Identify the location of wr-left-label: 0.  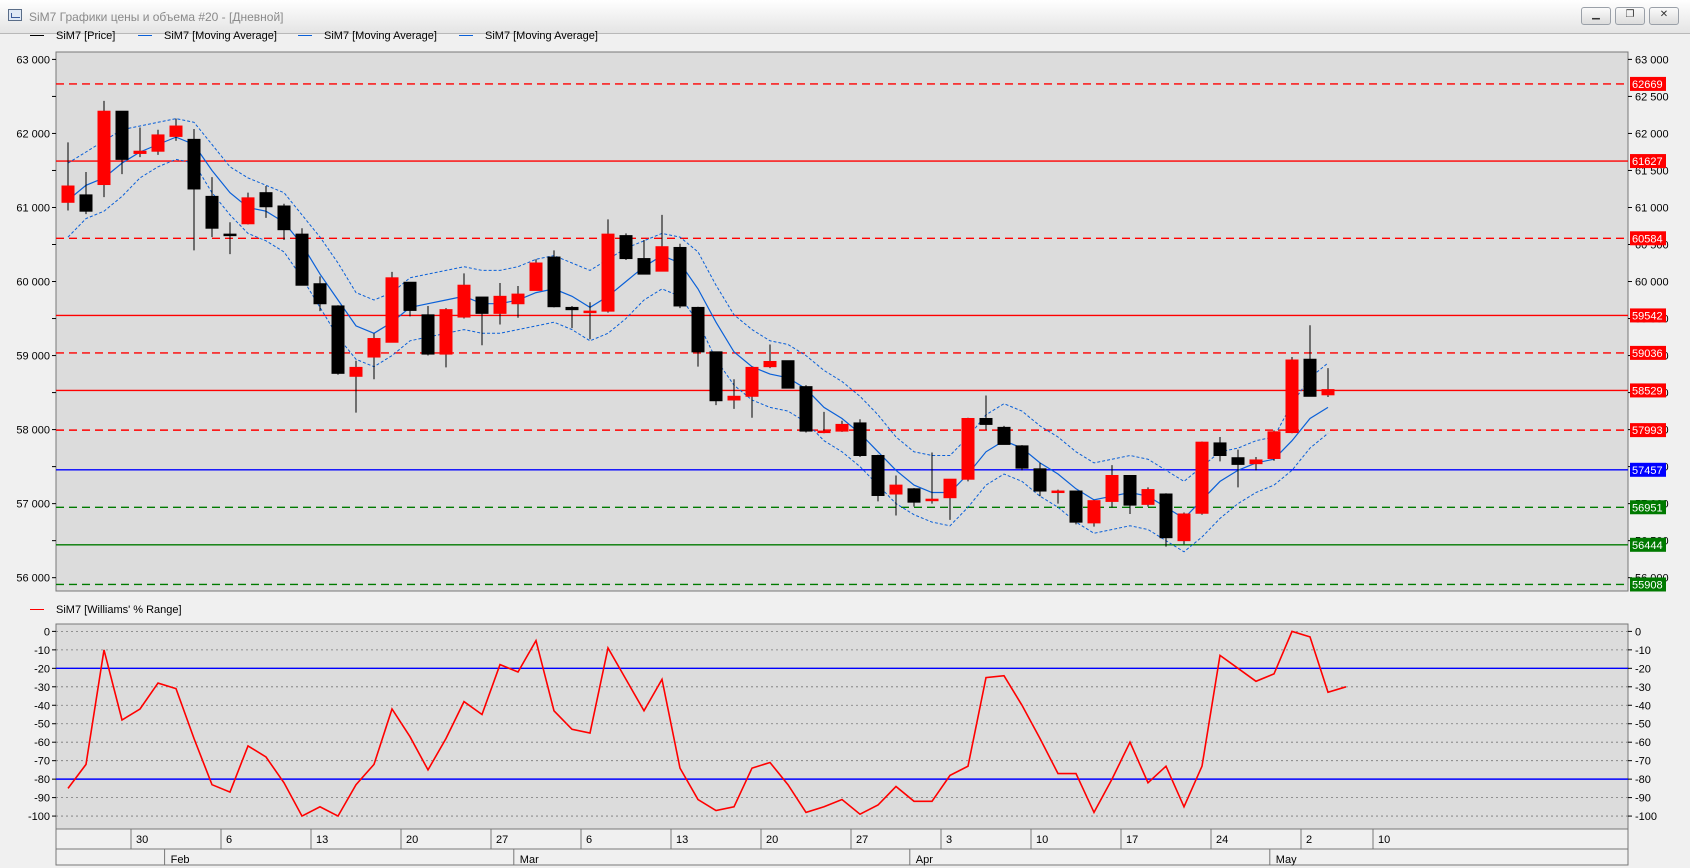
(47, 632).